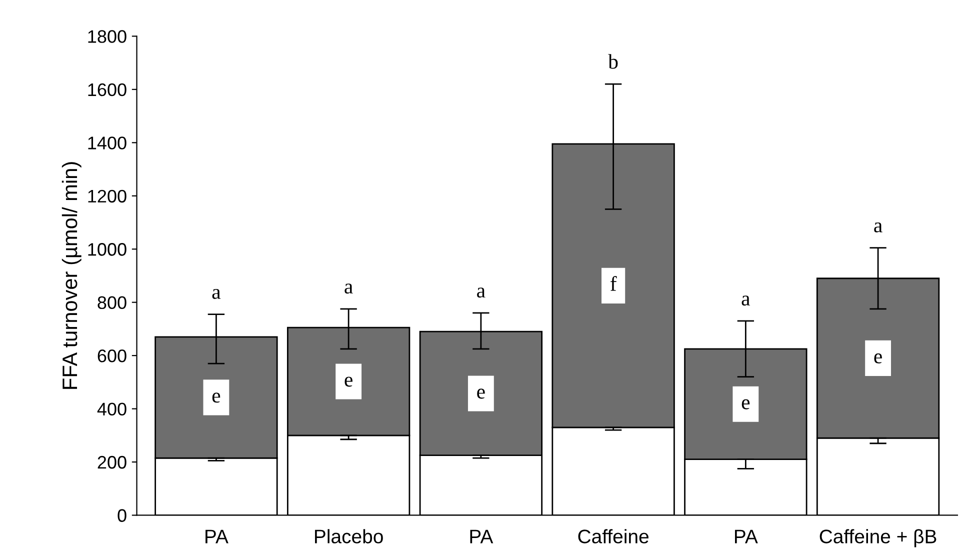 Image resolution: width=977 pixels, height=557 pixels. Describe the element at coordinates (878, 538) in the screenshot. I see `x-tick-label: Caffeine + βB` at that location.